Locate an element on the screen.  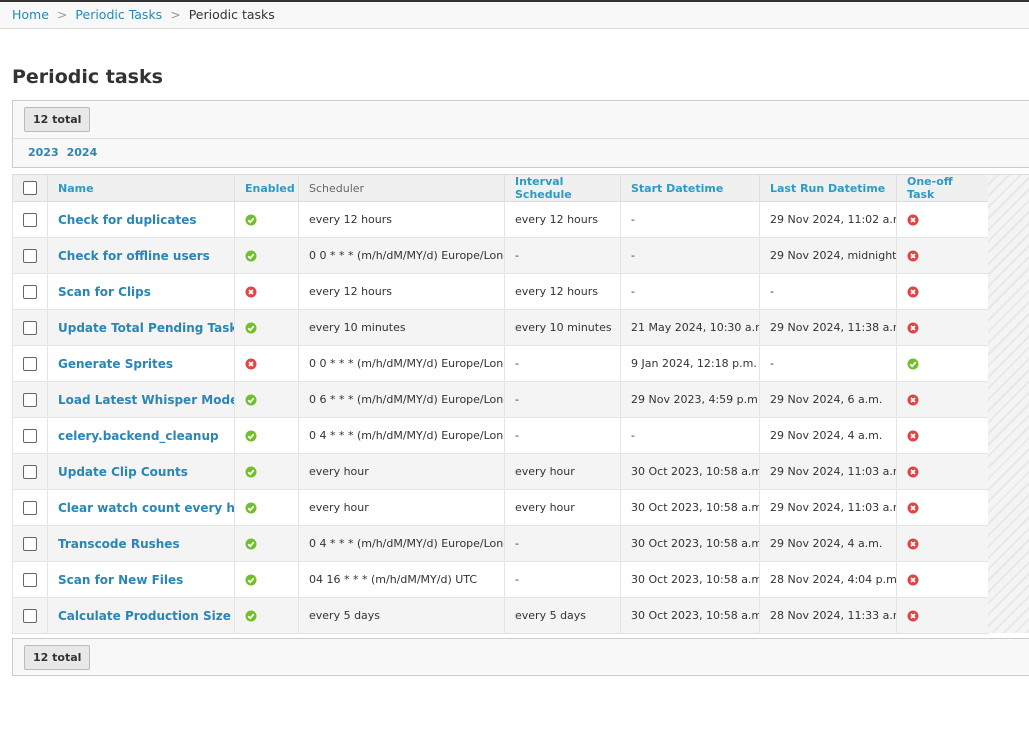
task-name: Check for offline users is located at coordinates (141, 255).